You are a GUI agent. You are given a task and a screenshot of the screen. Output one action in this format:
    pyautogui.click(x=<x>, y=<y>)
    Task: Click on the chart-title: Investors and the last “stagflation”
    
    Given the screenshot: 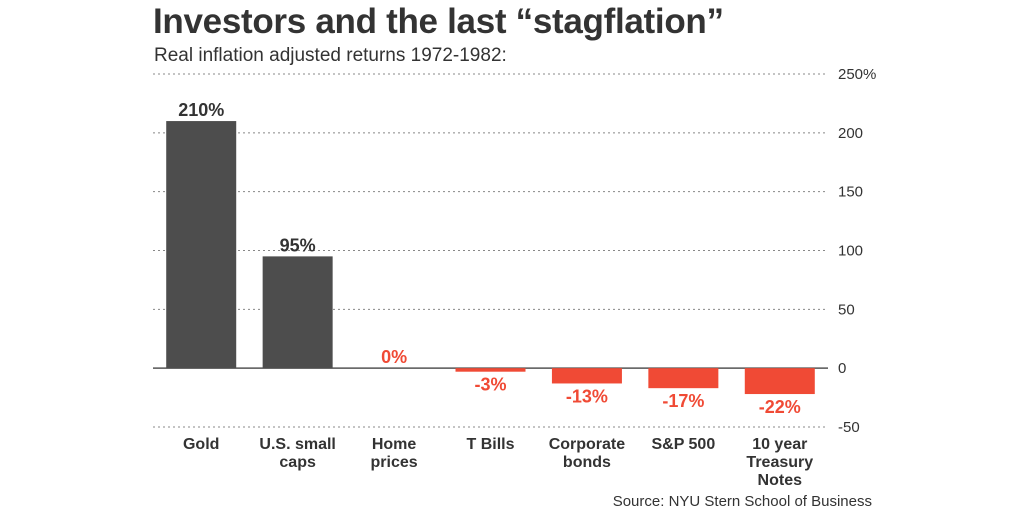 What is the action you would take?
    pyautogui.click(x=438, y=21)
    